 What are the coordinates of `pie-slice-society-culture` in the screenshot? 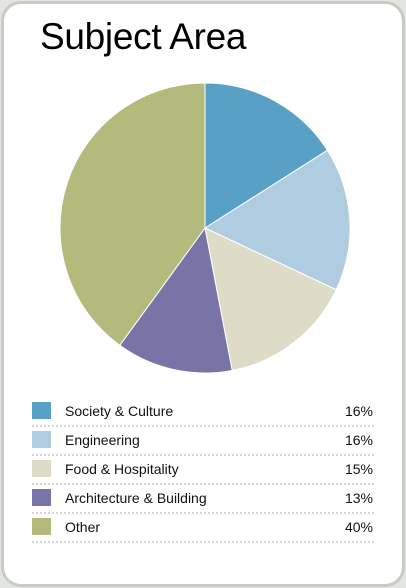 It's located at (266, 155).